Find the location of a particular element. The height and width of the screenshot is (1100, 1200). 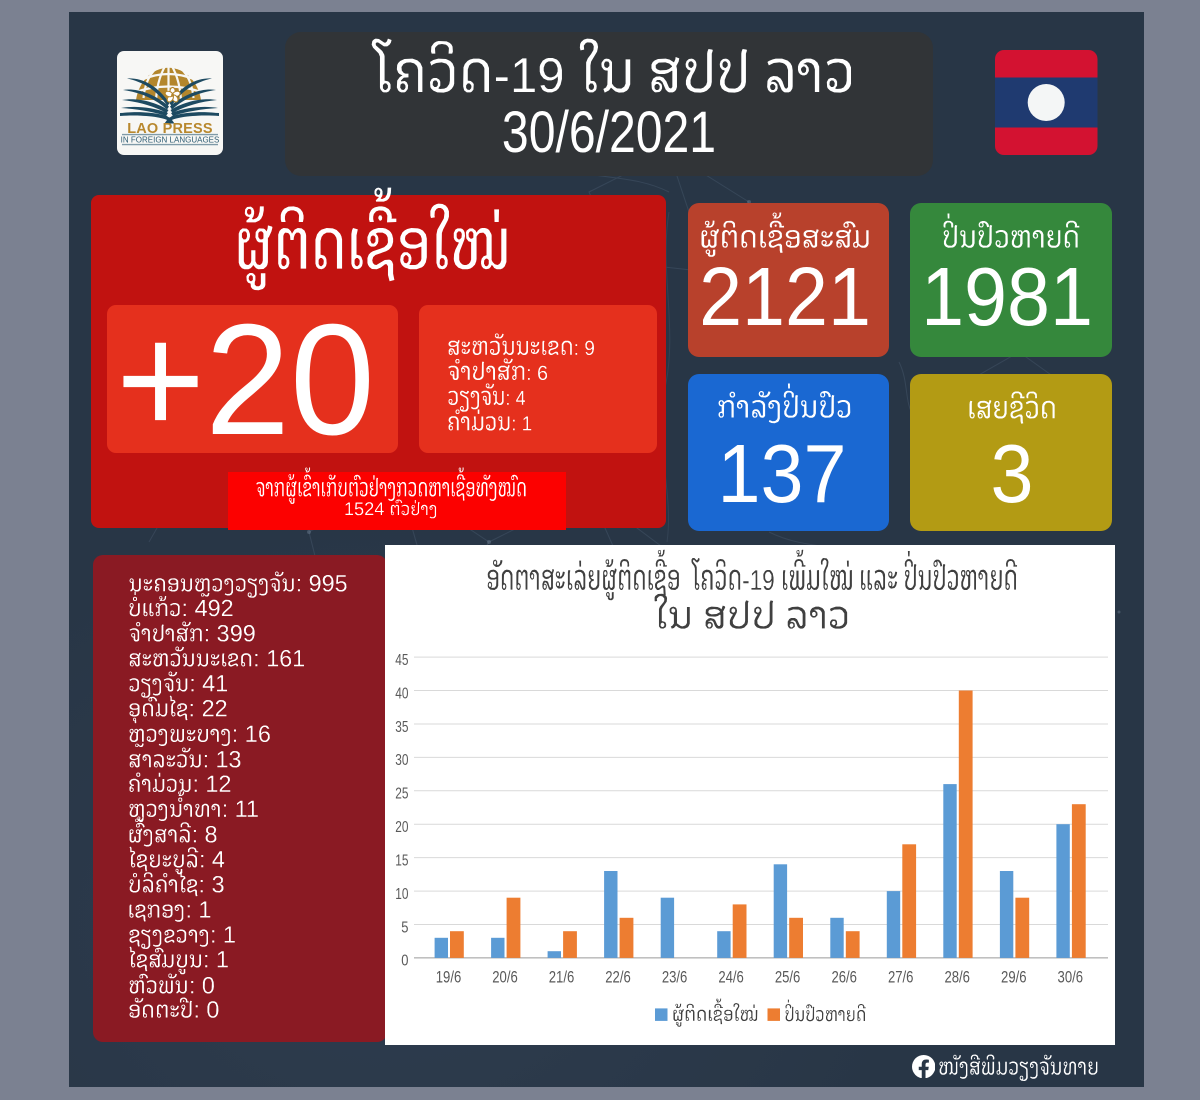

svg-text: 15 is located at coordinates (401, 861).